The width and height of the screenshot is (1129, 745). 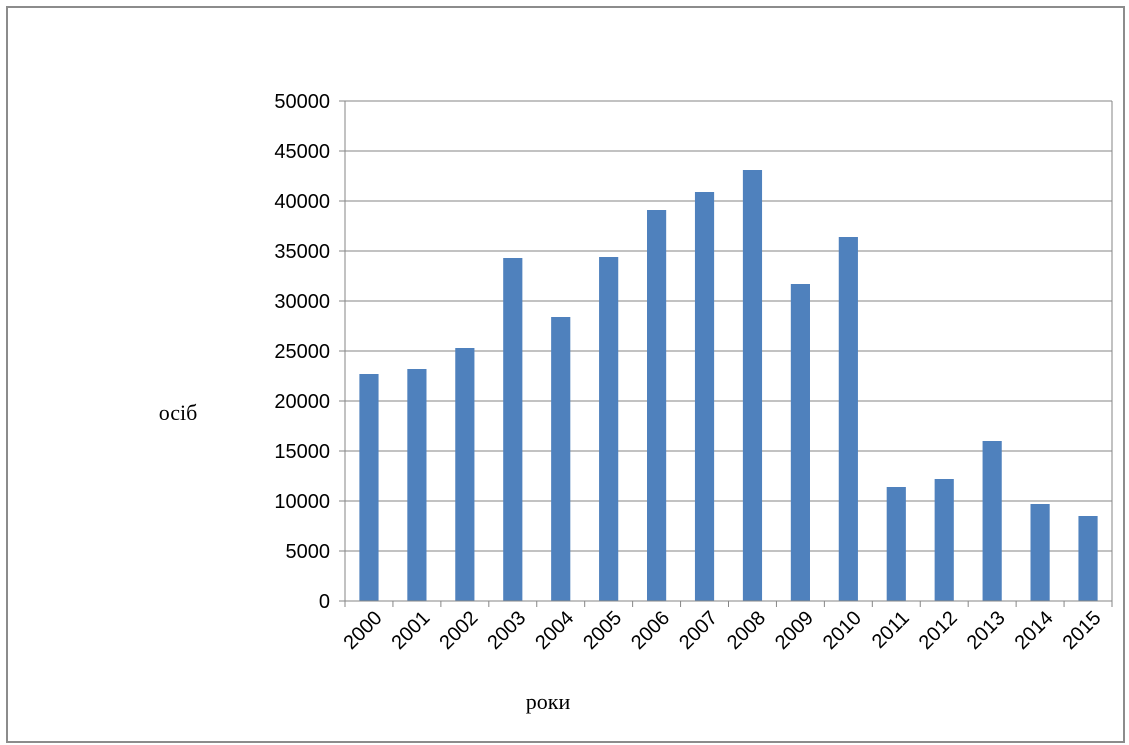 I want to click on bar-2011, so click(x=896, y=544).